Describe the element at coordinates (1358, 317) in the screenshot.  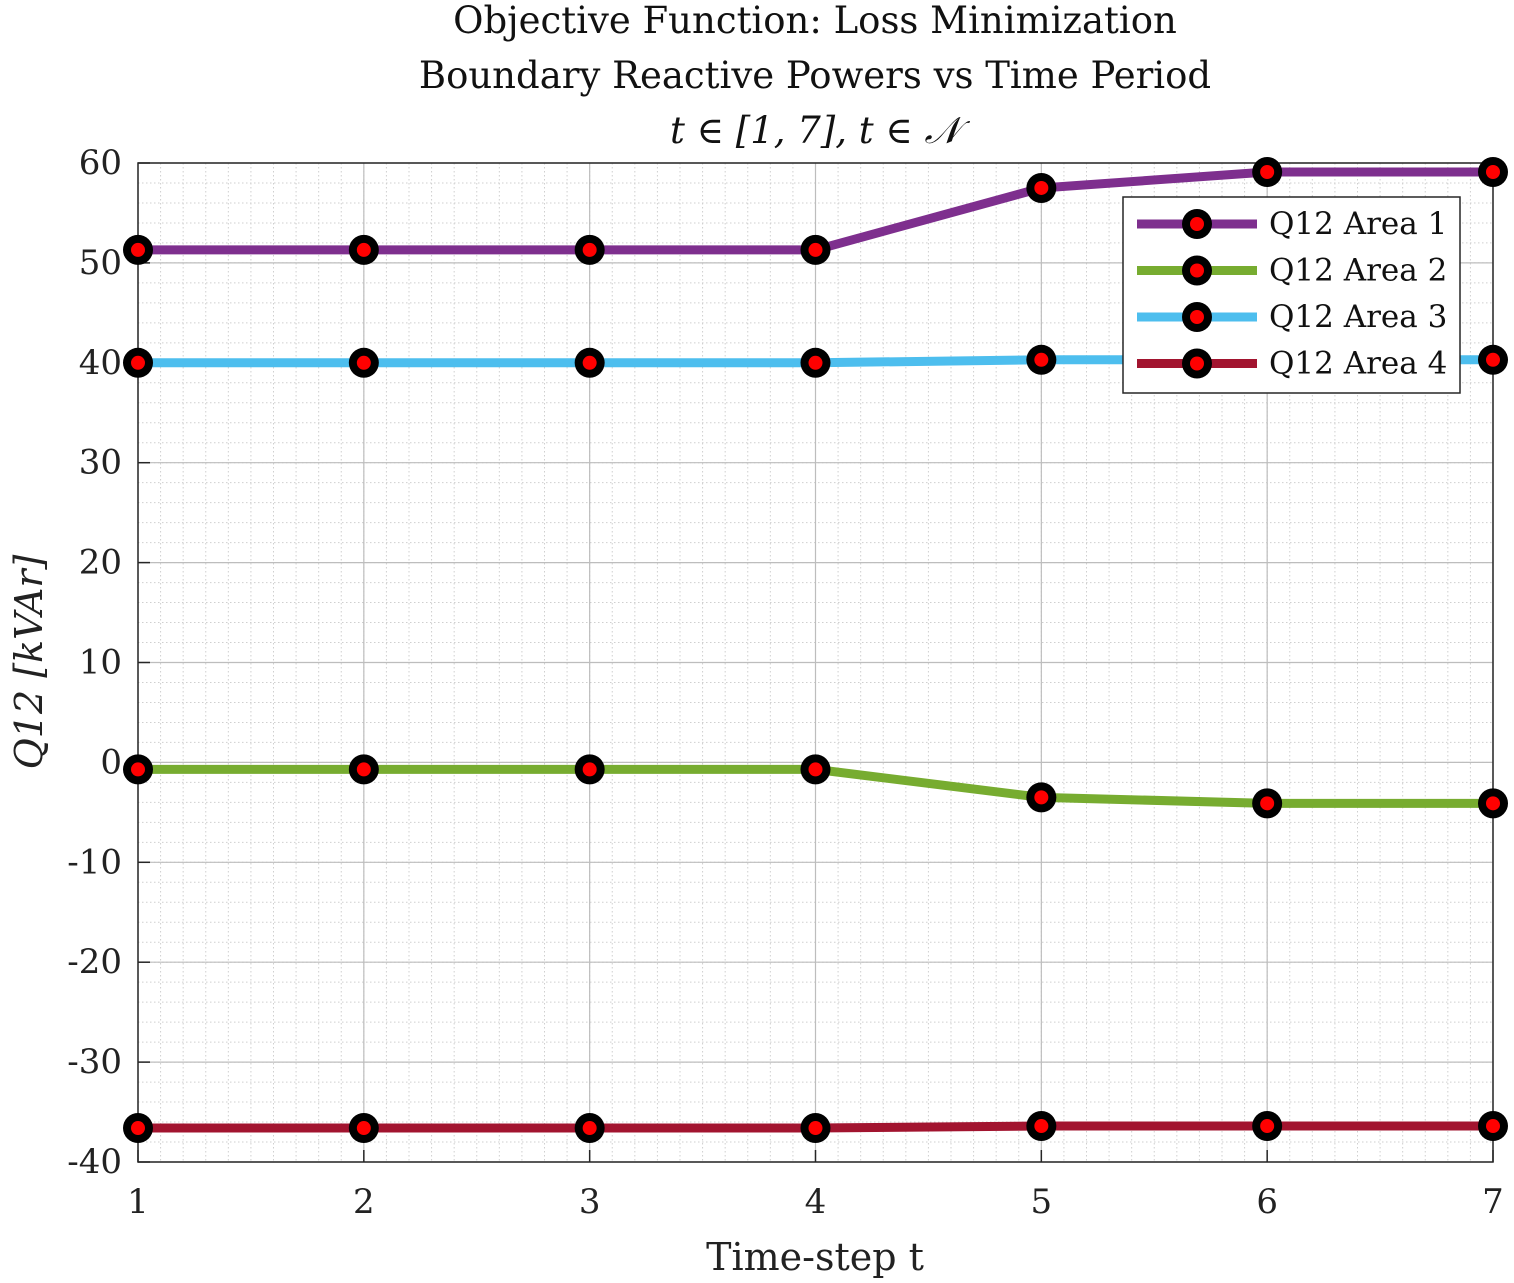
I see `legend-label: Q12 Area 3` at that location.